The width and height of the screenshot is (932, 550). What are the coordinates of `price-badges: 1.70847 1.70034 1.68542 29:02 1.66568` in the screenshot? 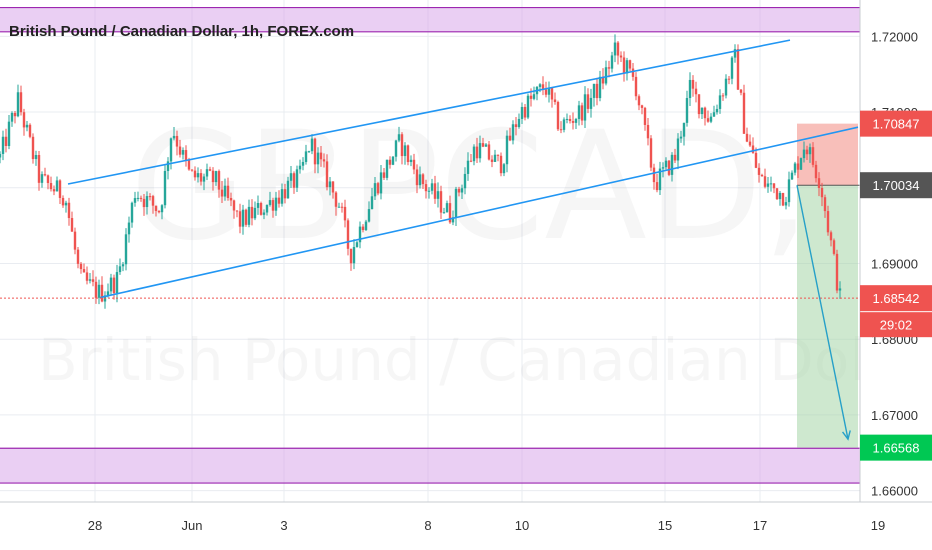 It's located at (896, 285).